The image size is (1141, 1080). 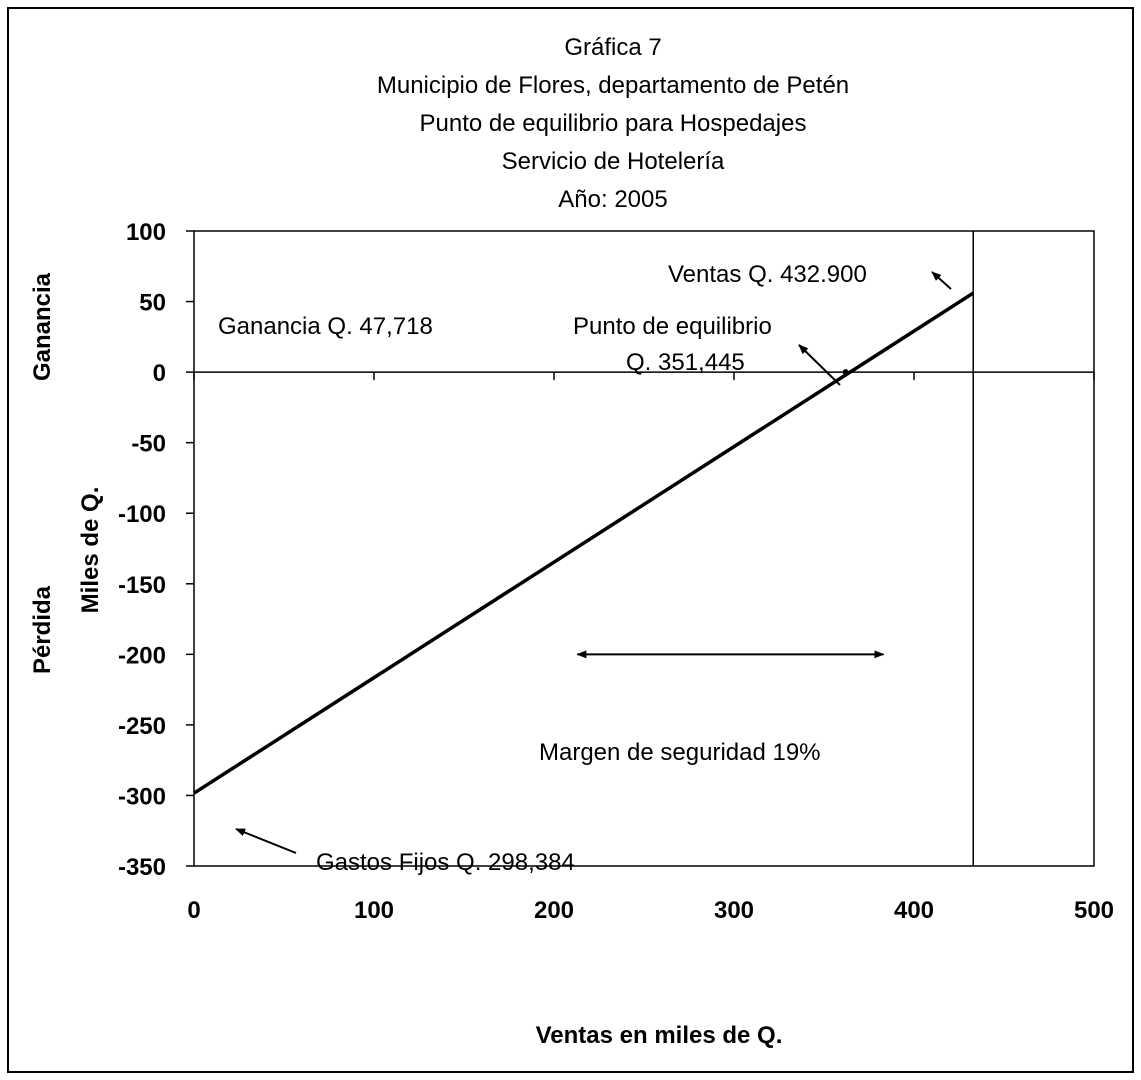 What do you see at coordinates (90, 550) in the screenshot?
I see `y-axis-title: Miles de Q.` at bounding box center [90, 550].